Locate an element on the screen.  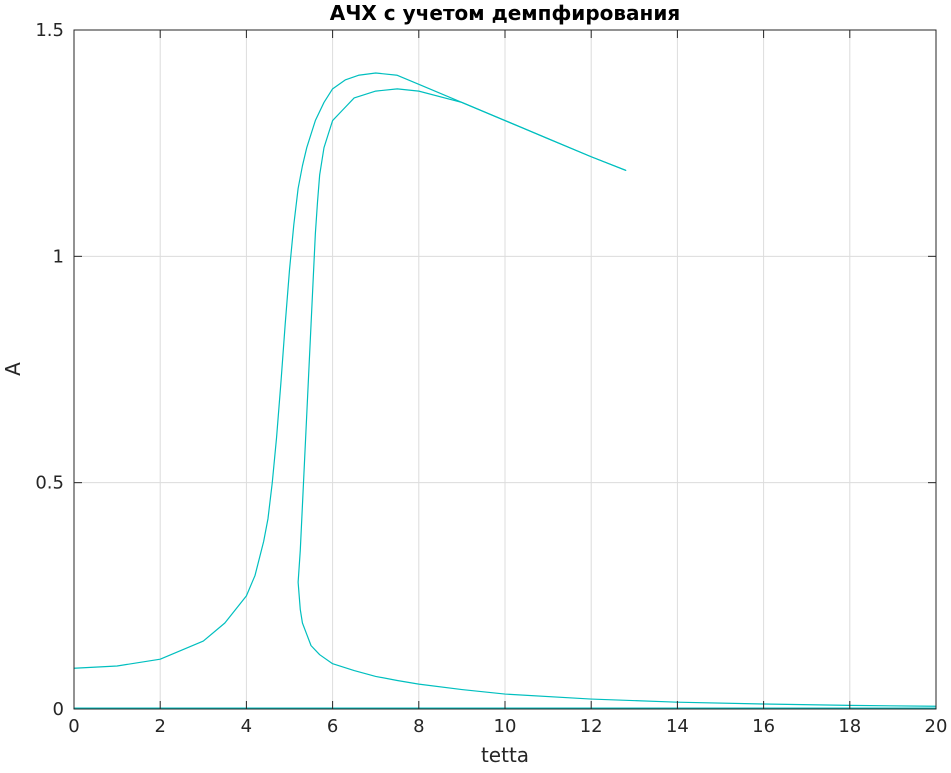
x-axis-label: tetta is located at coordinates (505, 755).